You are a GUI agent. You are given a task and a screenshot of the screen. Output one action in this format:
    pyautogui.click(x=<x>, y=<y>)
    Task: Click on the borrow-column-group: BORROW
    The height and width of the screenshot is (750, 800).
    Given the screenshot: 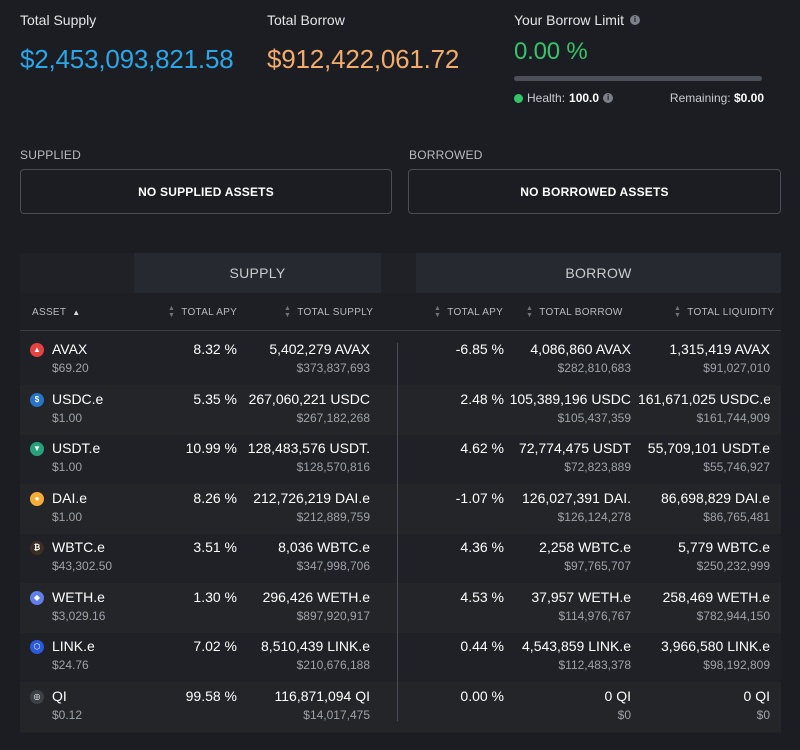 What is the action you would take?
    pyautogui.click(x=598, y=273)
    